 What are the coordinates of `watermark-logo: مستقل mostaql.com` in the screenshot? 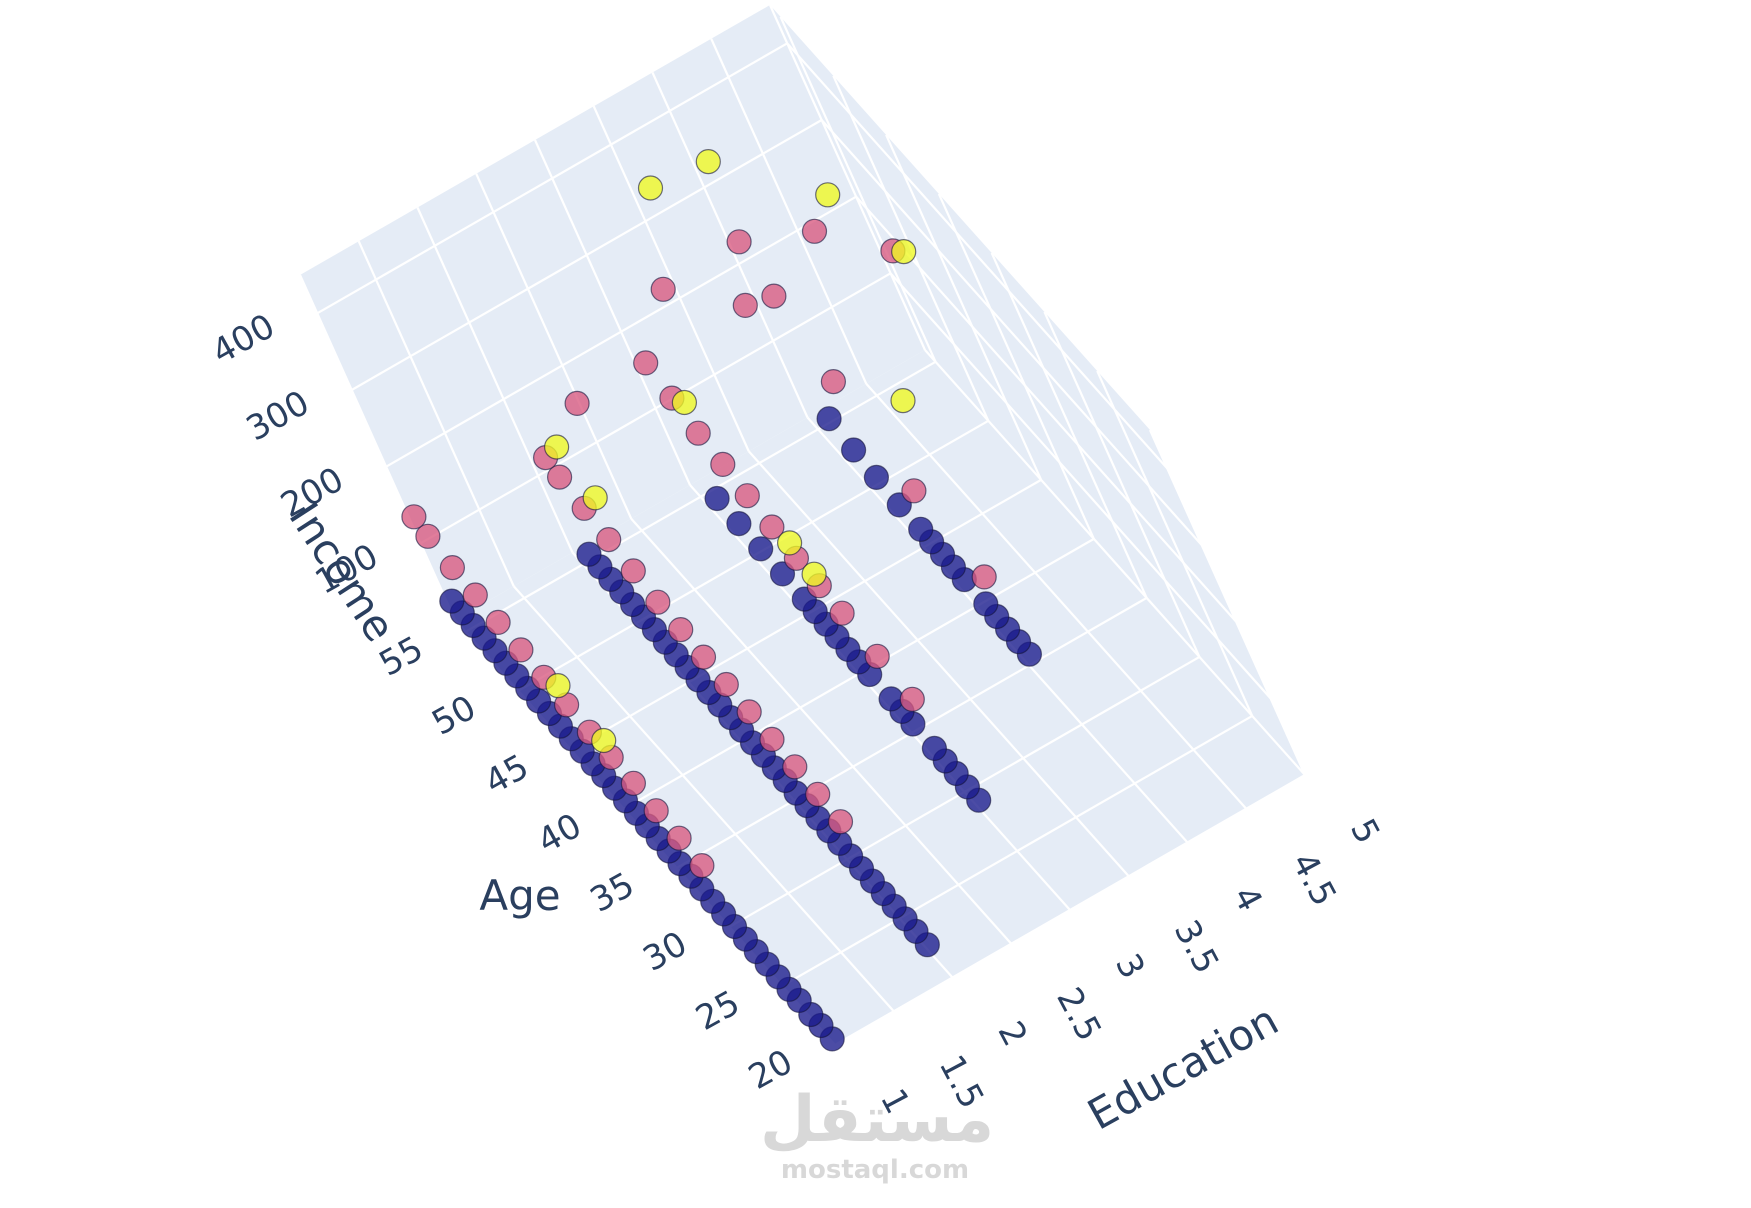 It's located at (877, 1134).